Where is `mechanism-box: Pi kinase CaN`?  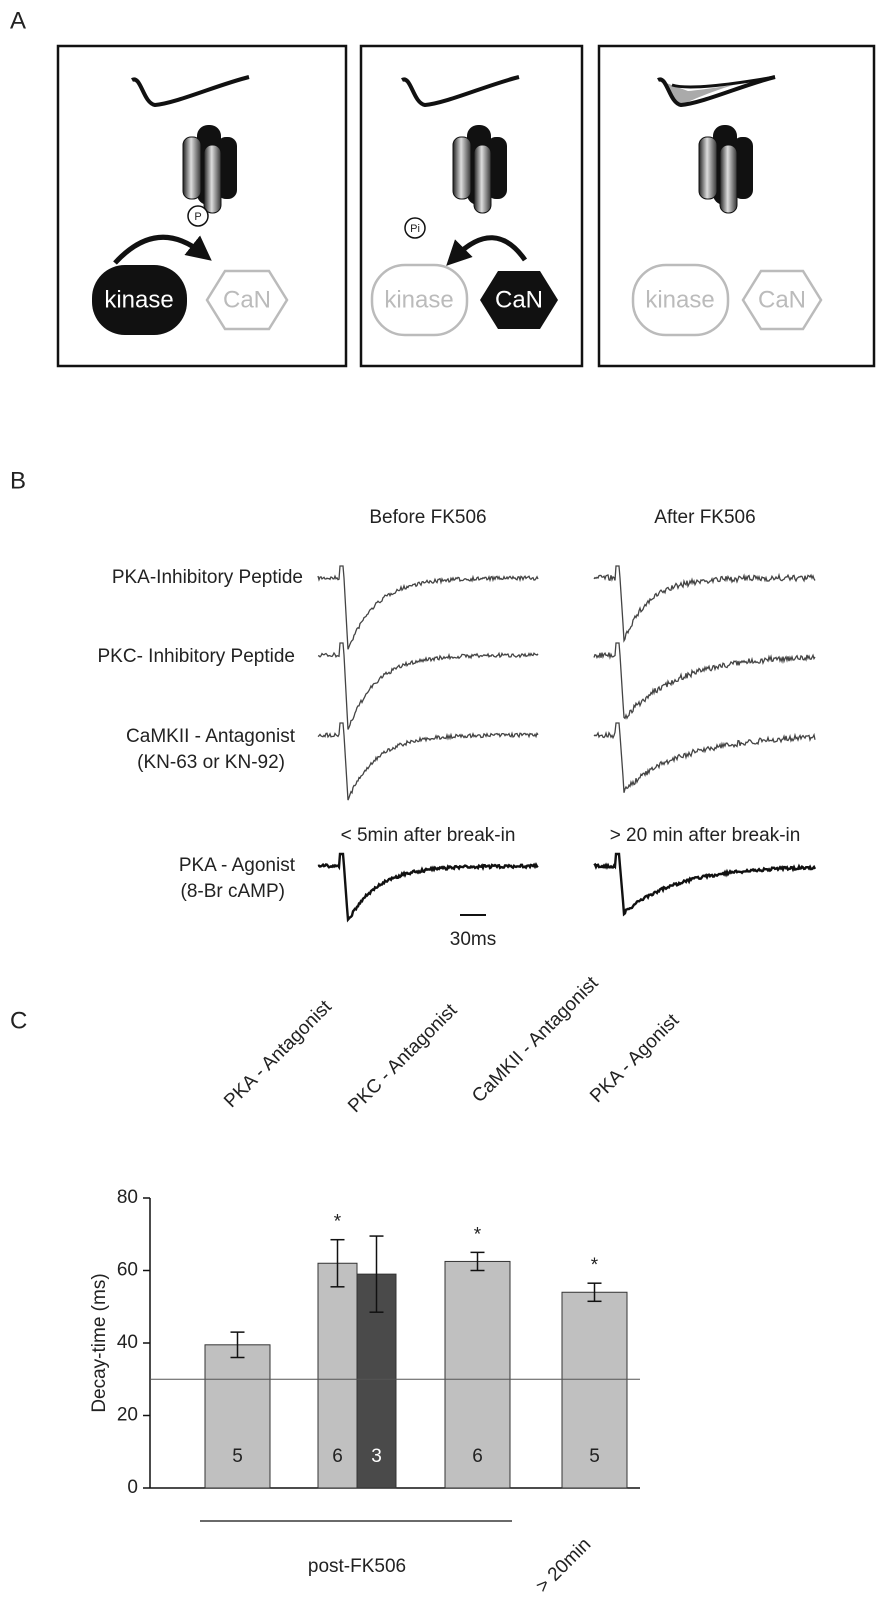
mechanism-box: Pi kinase CaN is located at coordinates (471, 206).